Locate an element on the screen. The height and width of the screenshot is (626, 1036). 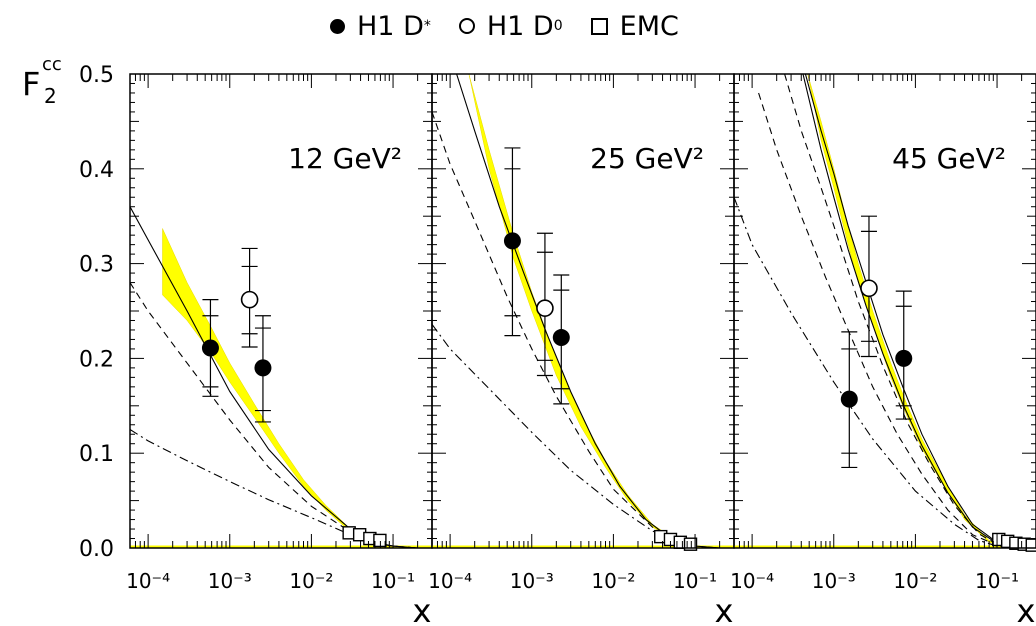
y-axis-label-base: F is located at coordinates (31, 84).